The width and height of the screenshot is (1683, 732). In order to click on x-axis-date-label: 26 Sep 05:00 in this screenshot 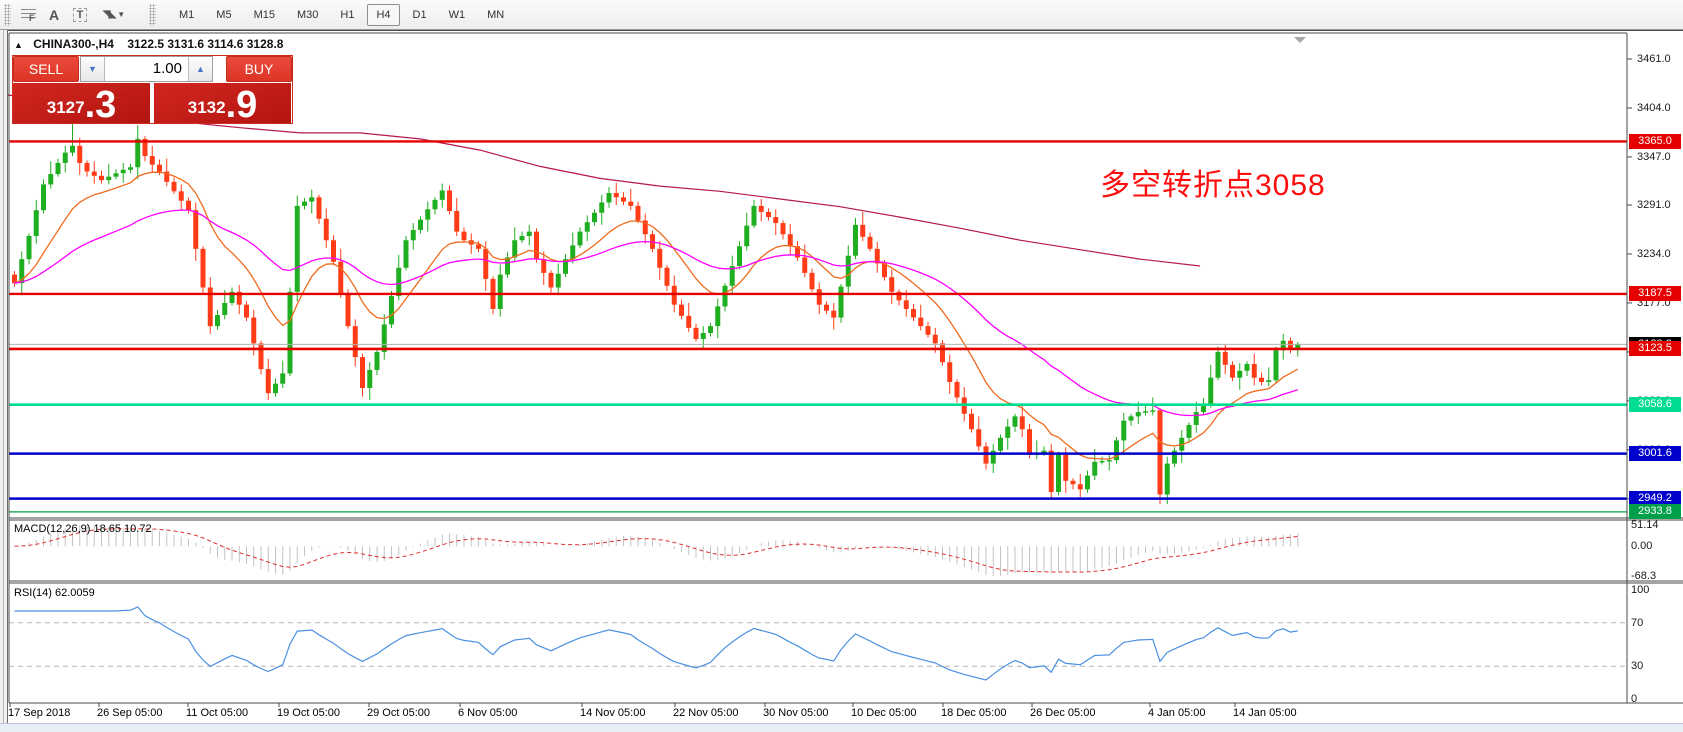, I will do `click(130, 713)`.